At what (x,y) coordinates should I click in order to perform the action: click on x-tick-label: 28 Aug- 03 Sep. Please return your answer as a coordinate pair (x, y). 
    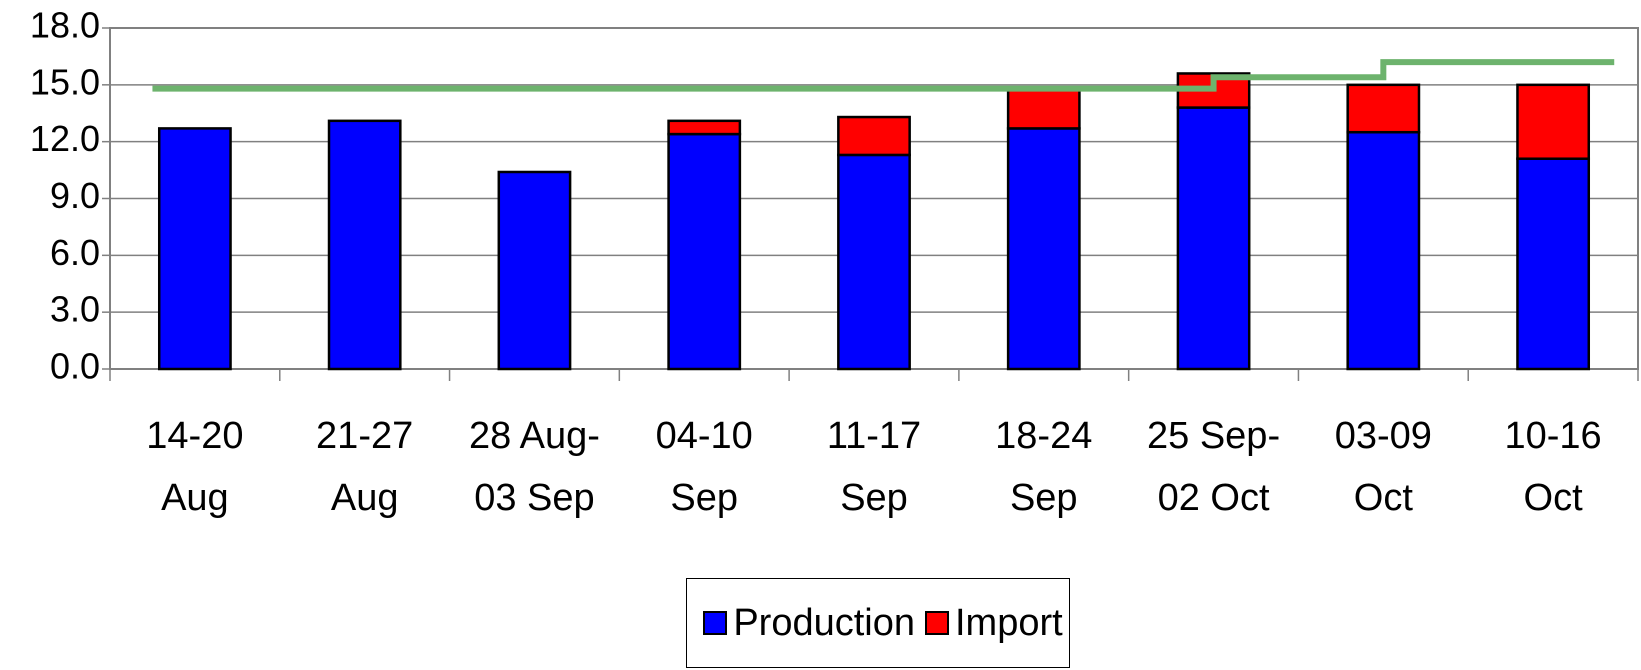
    Looking at the image, I should click on (534, 467).